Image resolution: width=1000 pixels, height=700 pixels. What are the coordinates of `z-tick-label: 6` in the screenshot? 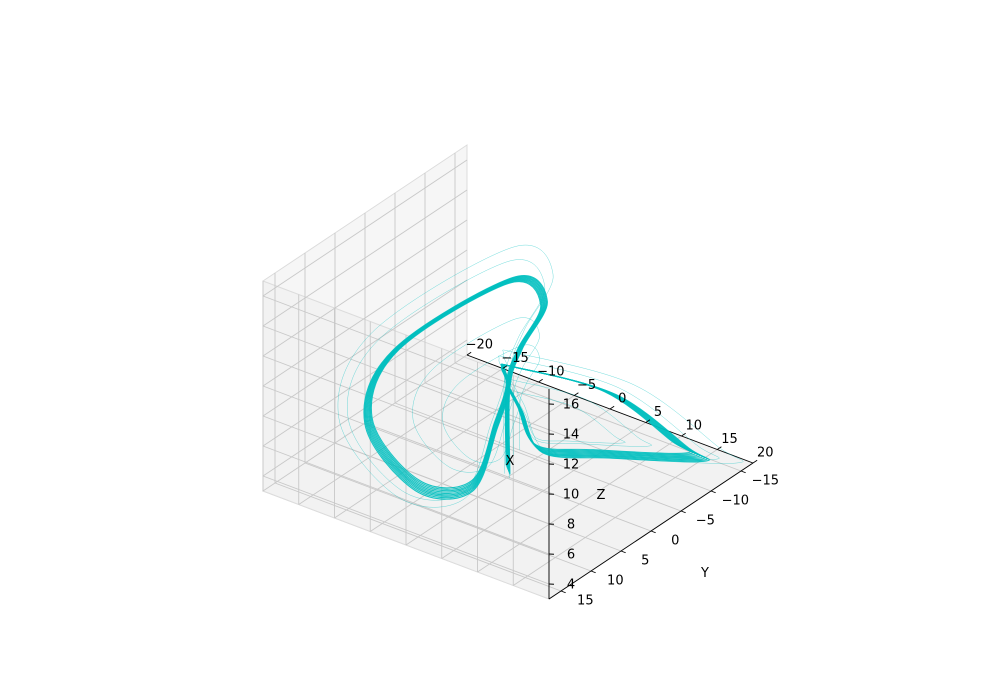 It's located at (571, 555).